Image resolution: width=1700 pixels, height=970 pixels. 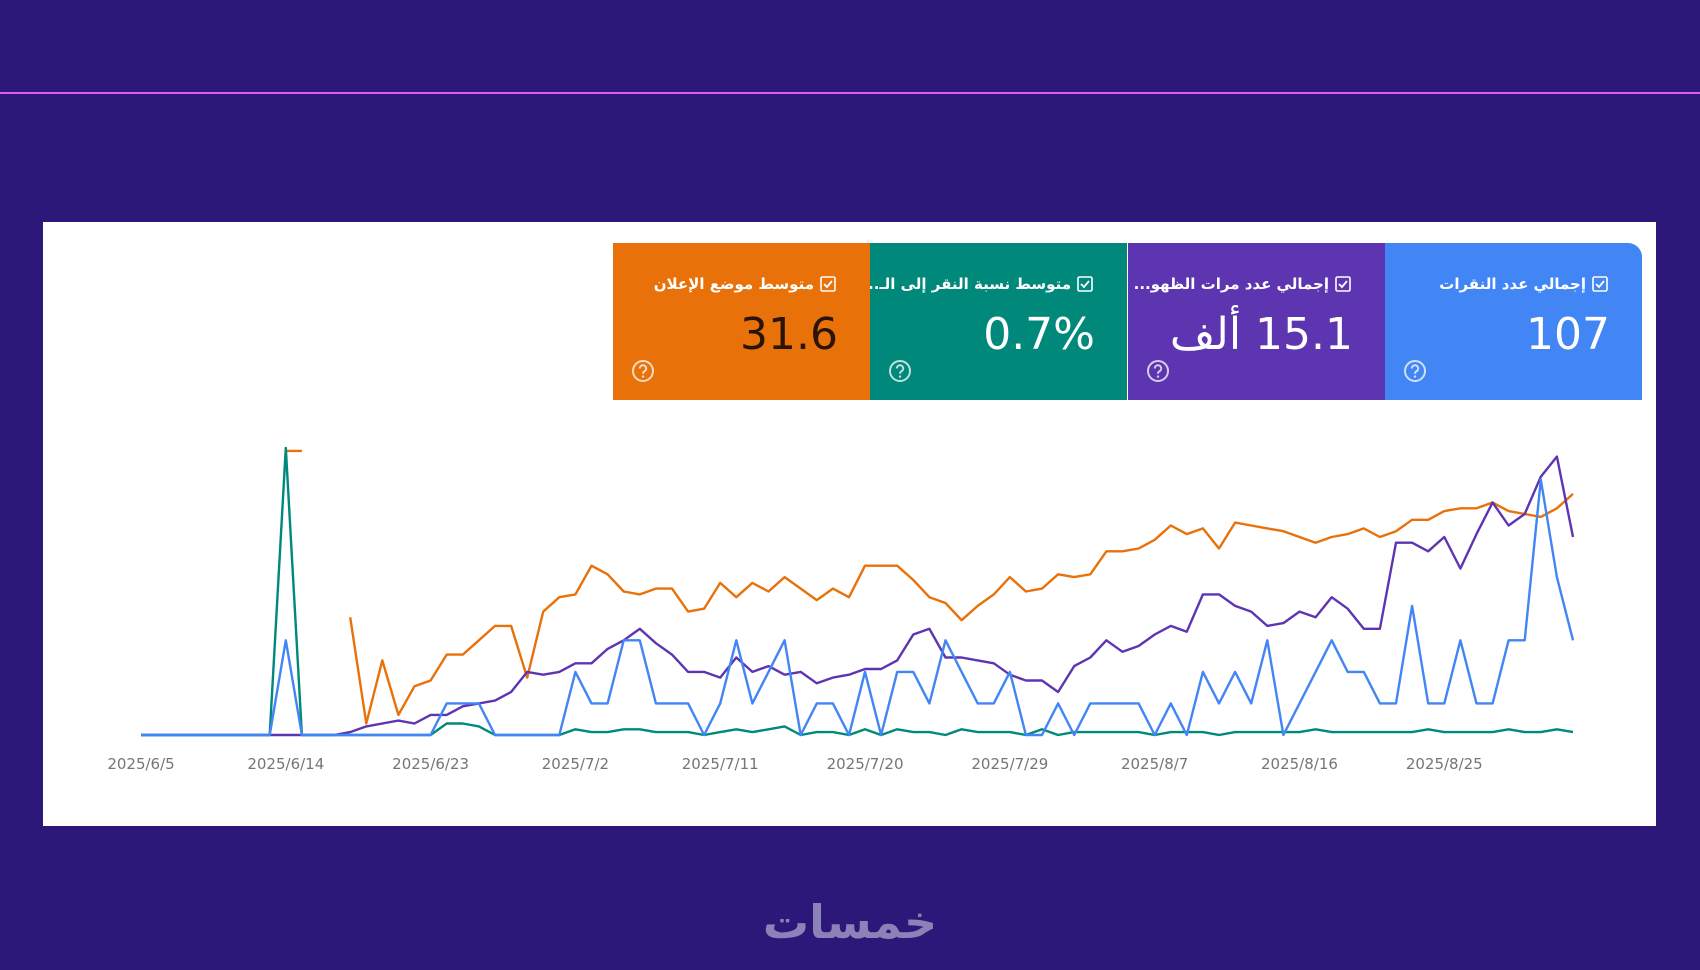 What do you see at coordinates (720, 764) in the screenshot?
I see `x-tick-label: 2025/7/11` at bounding box center [720, 764].